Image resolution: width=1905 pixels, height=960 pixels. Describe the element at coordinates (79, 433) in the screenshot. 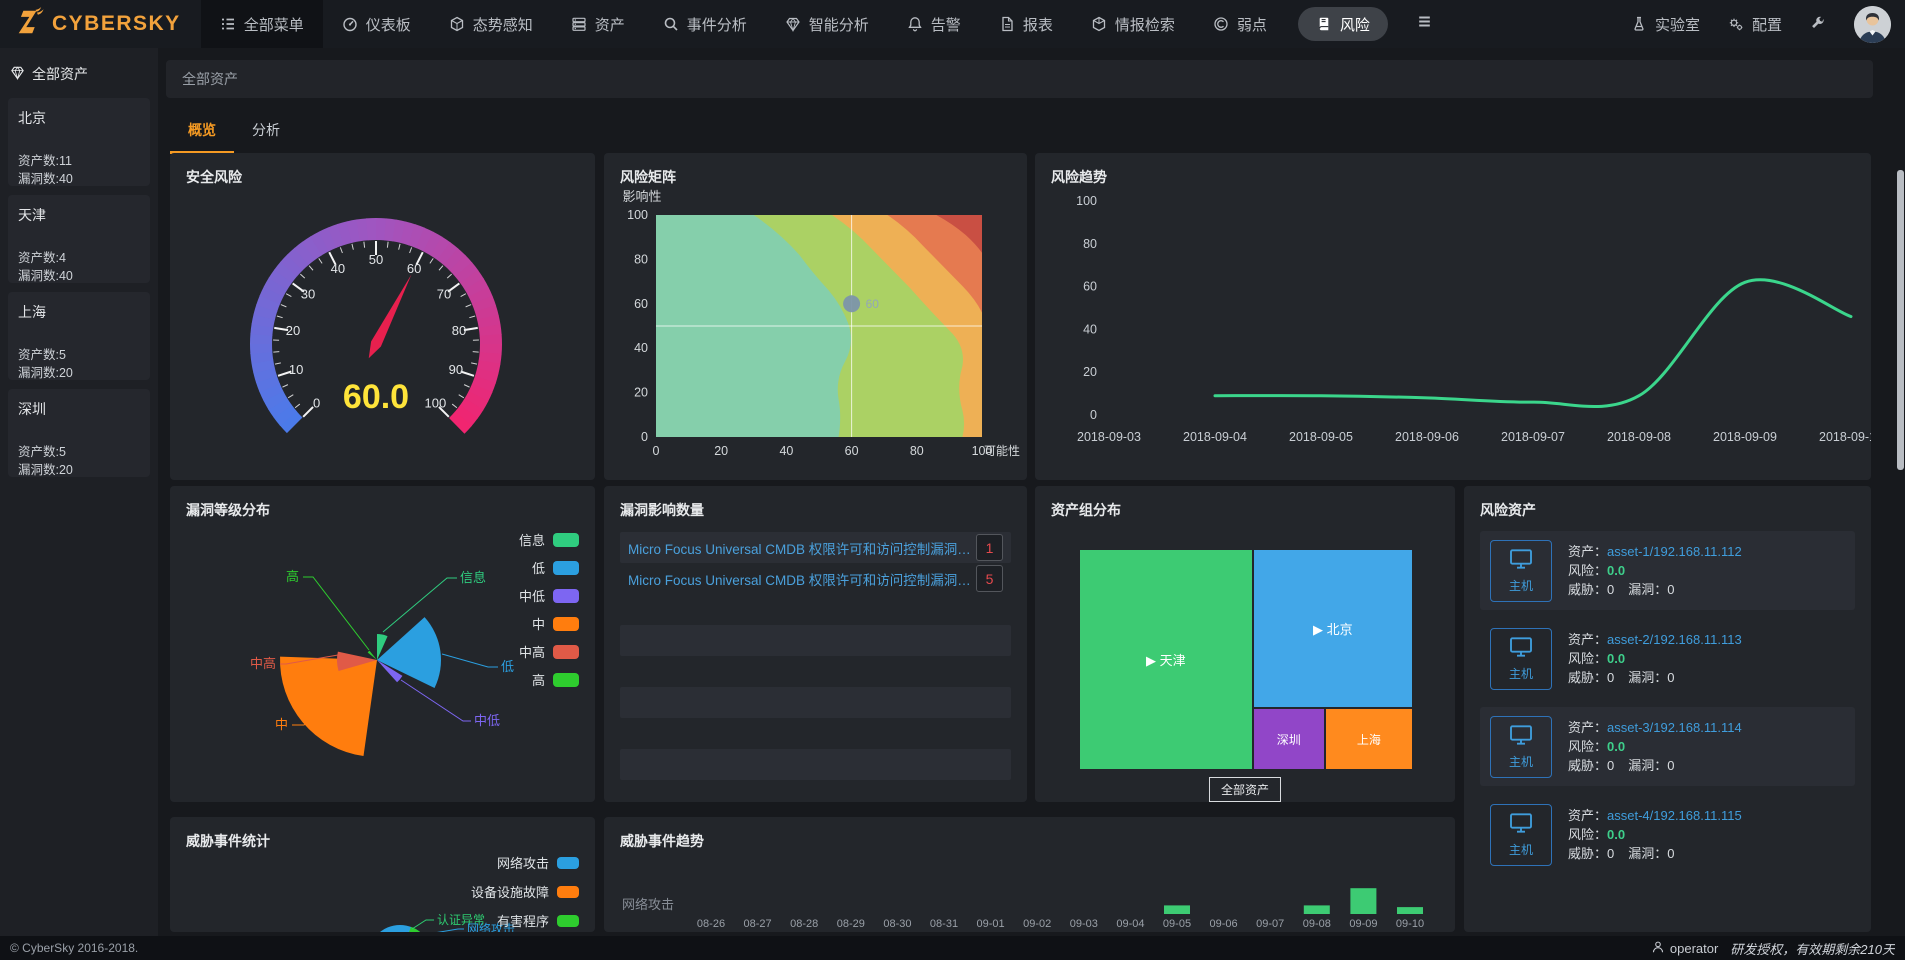

I see `sidebar-group-深圳: 深圳 资产数:5 漏洞数:20` at that location.